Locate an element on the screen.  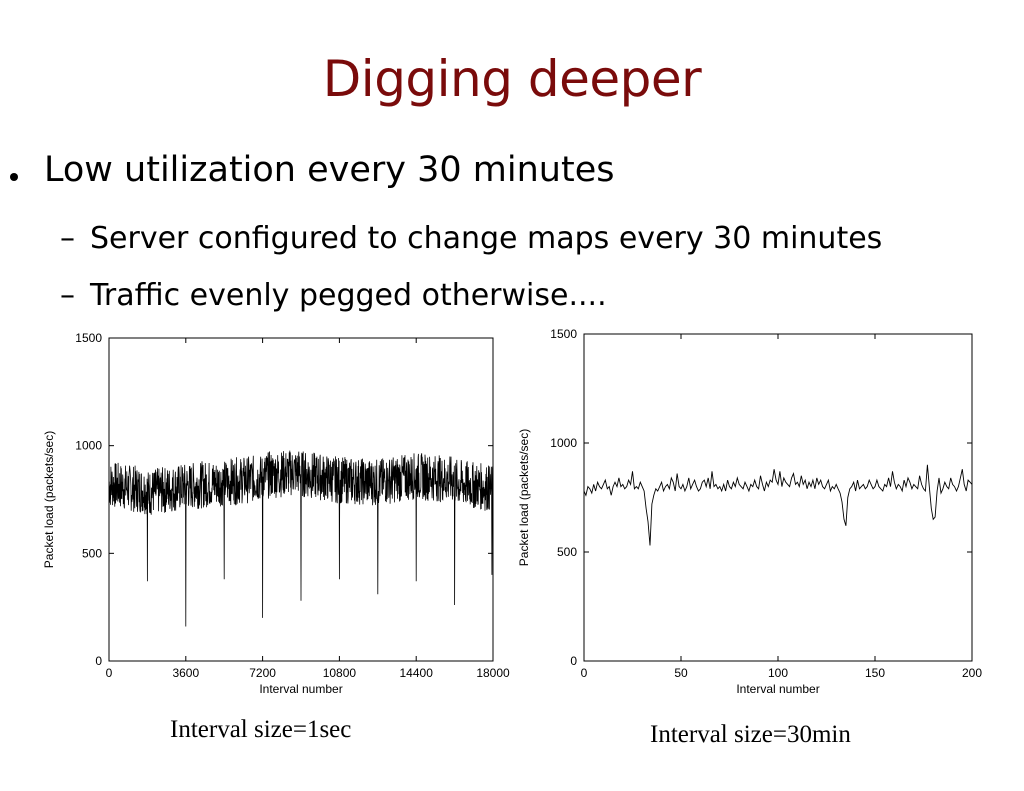
x-tick-label: 18000 is located at coordinates (493, 673).